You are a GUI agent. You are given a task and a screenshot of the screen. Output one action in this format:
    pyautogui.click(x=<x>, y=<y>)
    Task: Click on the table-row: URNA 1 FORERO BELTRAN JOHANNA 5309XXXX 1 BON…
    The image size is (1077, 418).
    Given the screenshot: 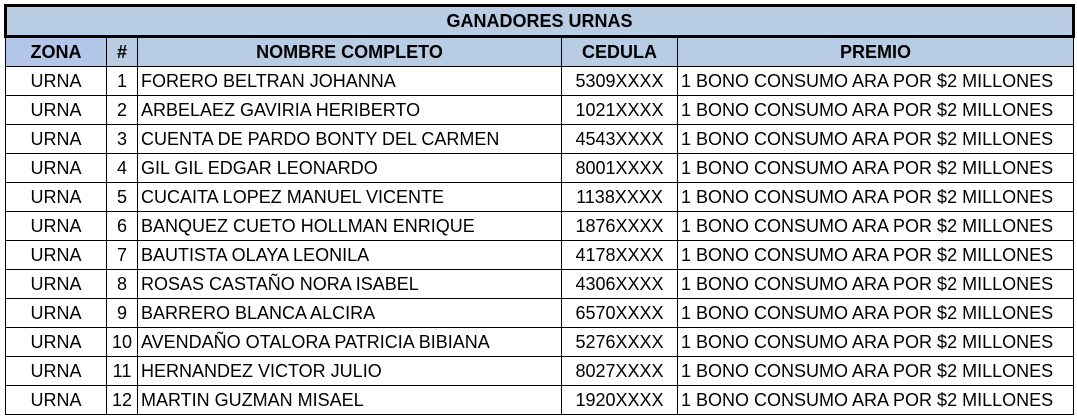 What is the action you would take?
    pyautogui.click(x=540, y=81)
    